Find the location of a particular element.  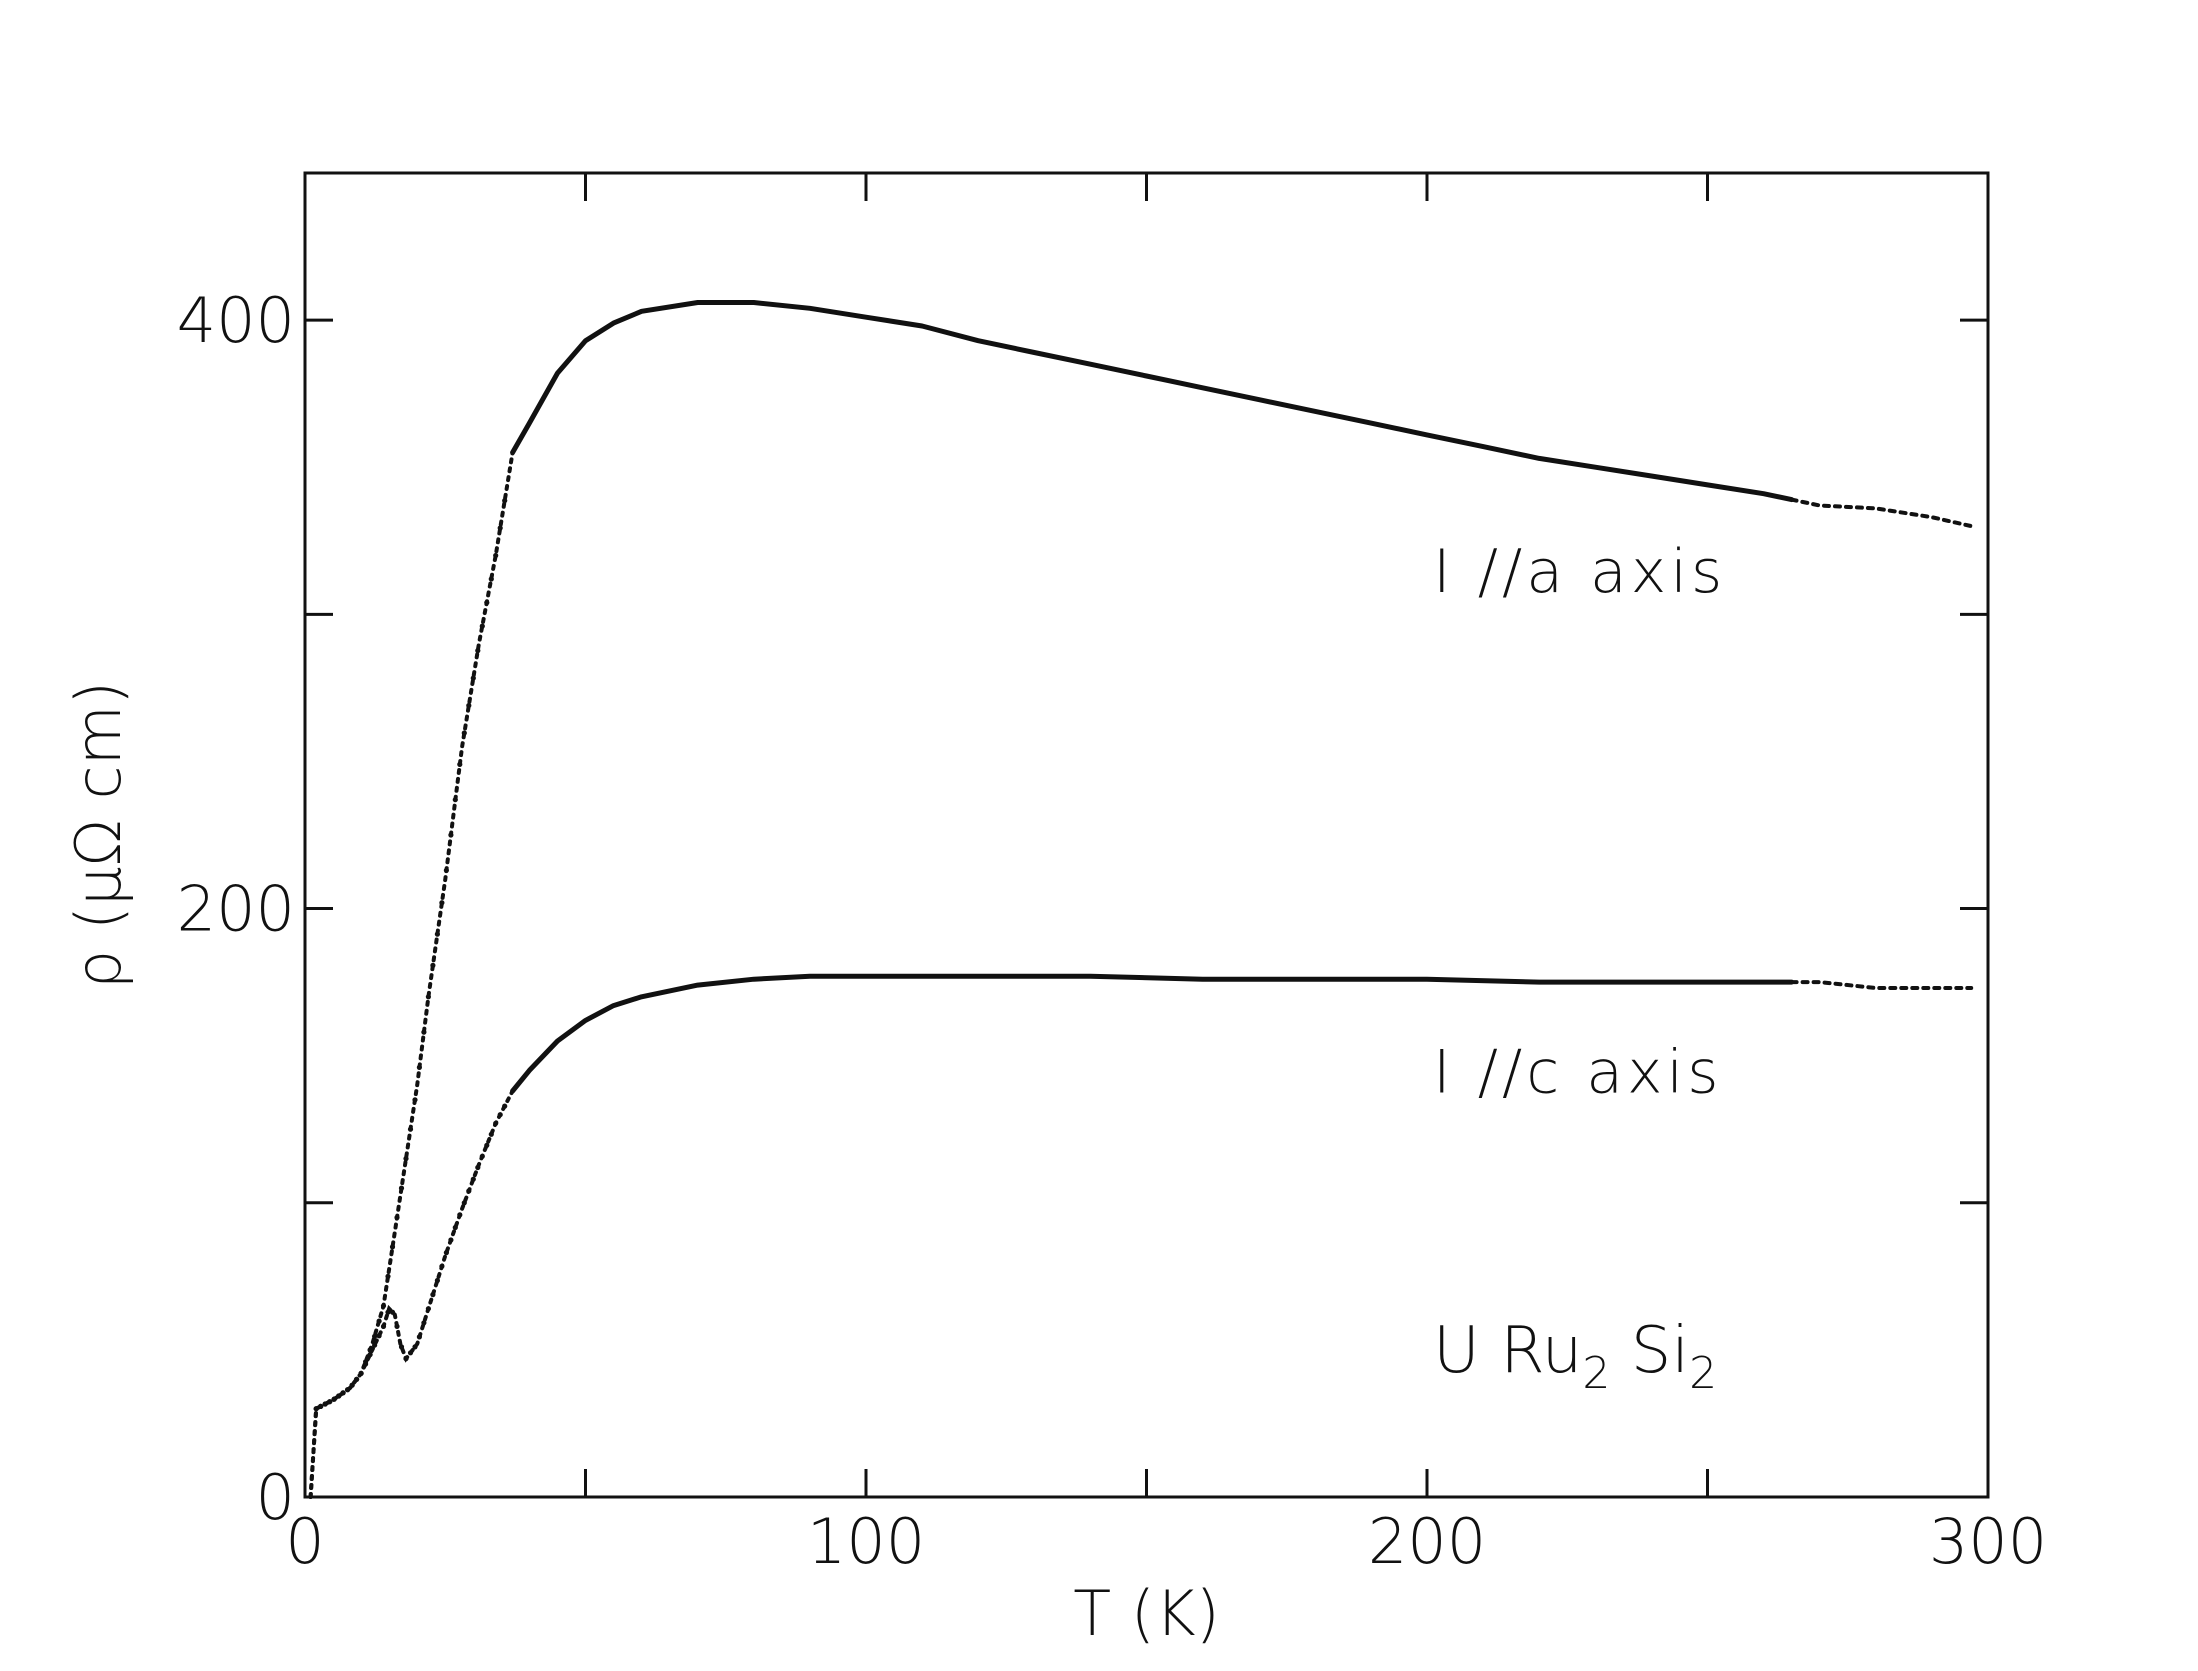

y-axis-title: ρ (μΩ cm) is located at coordinates (98, 835).